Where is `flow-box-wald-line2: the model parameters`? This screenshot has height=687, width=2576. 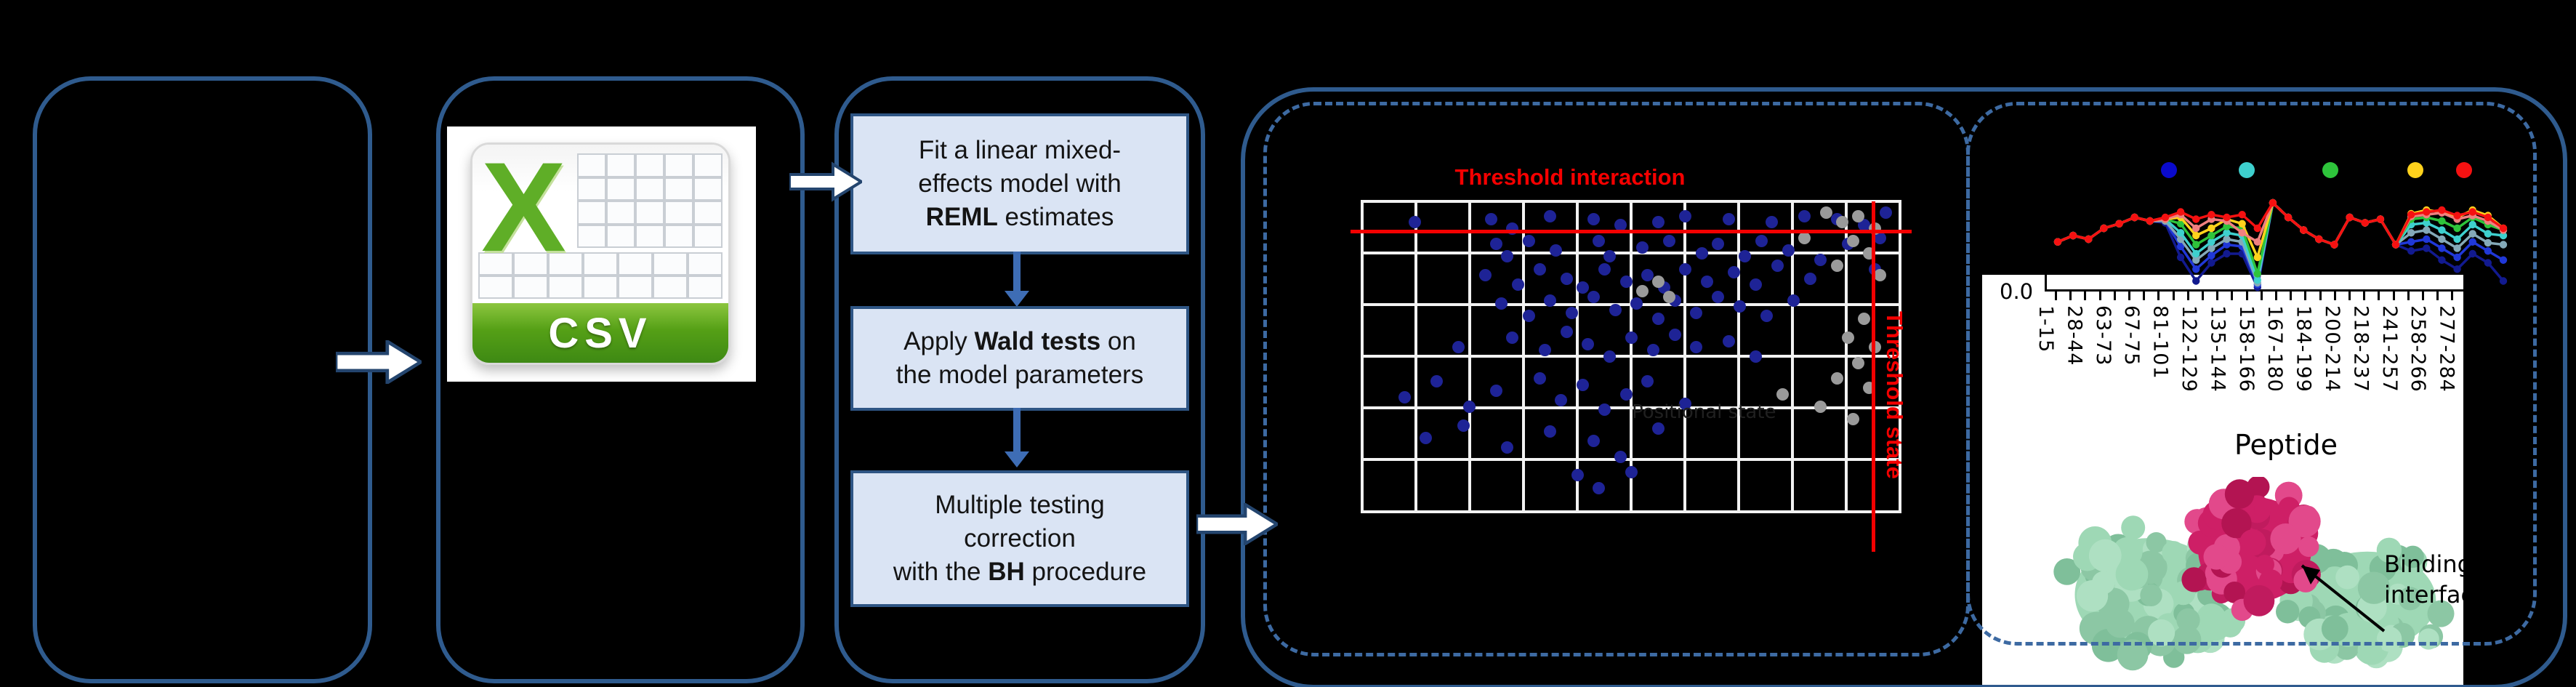
flow-box-wald-line2: the model parameters is located at coordinates (1019, 375).